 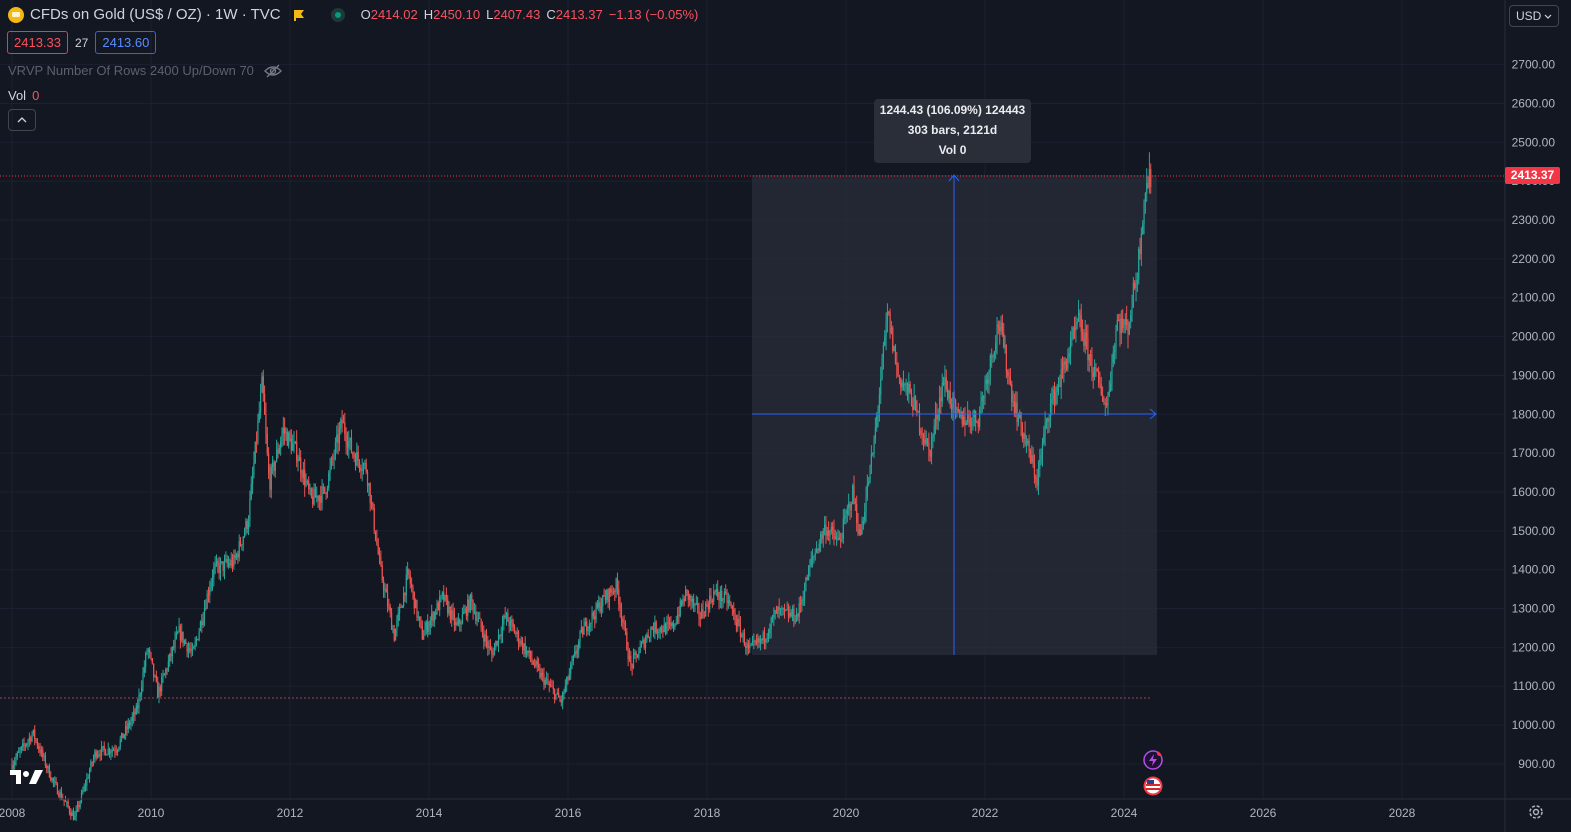 What do you see at coordinates (337, 14) in the screenshot?
I see `market-status-icon` at bounding box center [337, 14].